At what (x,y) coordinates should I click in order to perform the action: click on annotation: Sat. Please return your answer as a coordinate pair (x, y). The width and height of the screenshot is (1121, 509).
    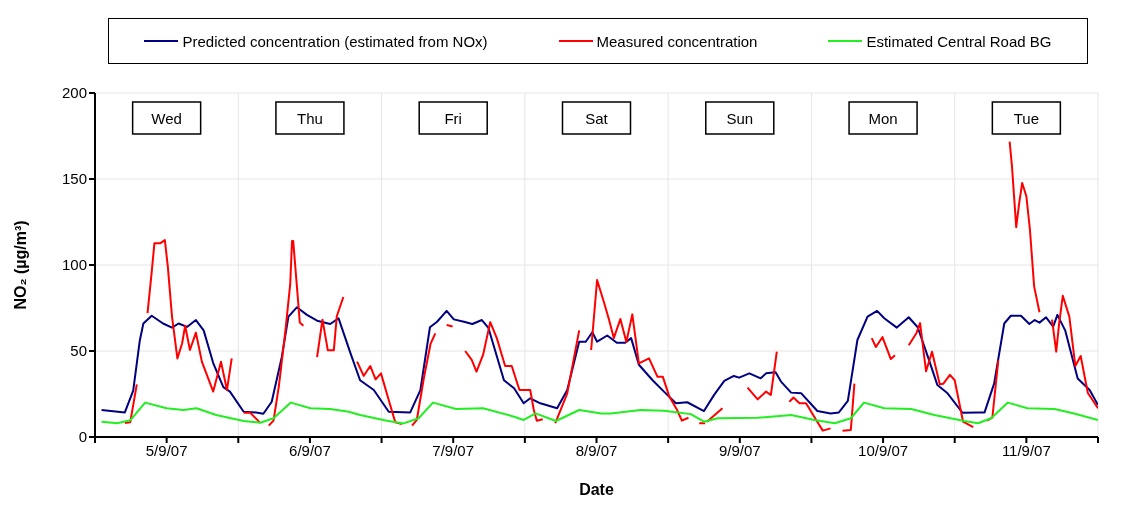
    Looking at the image, I should click on (597, 118).